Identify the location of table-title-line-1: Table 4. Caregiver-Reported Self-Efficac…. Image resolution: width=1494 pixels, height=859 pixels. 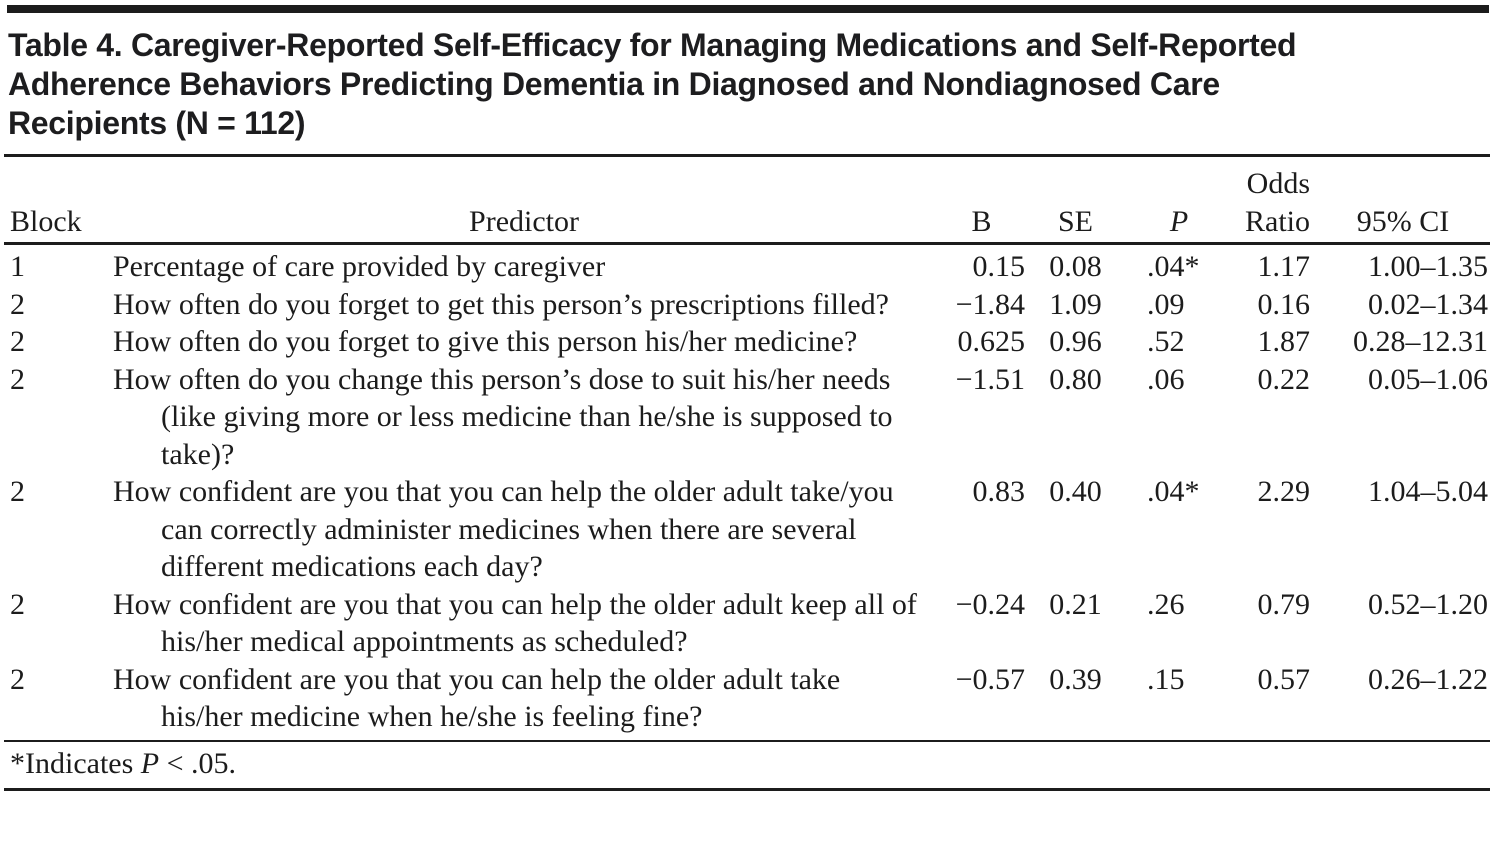
(652, 45).